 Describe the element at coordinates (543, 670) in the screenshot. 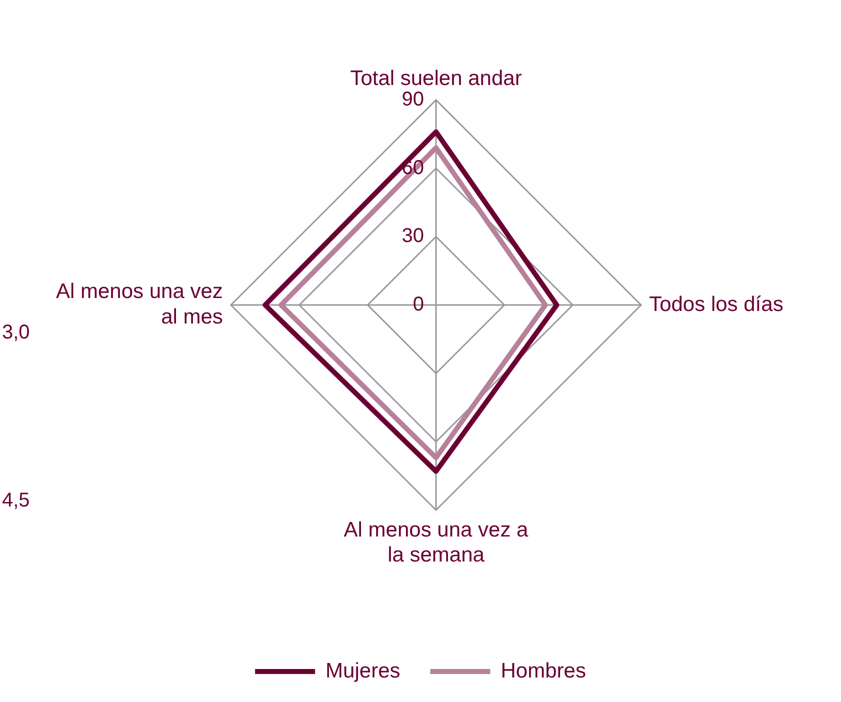

I see `legend-label: Hombres` at that location.